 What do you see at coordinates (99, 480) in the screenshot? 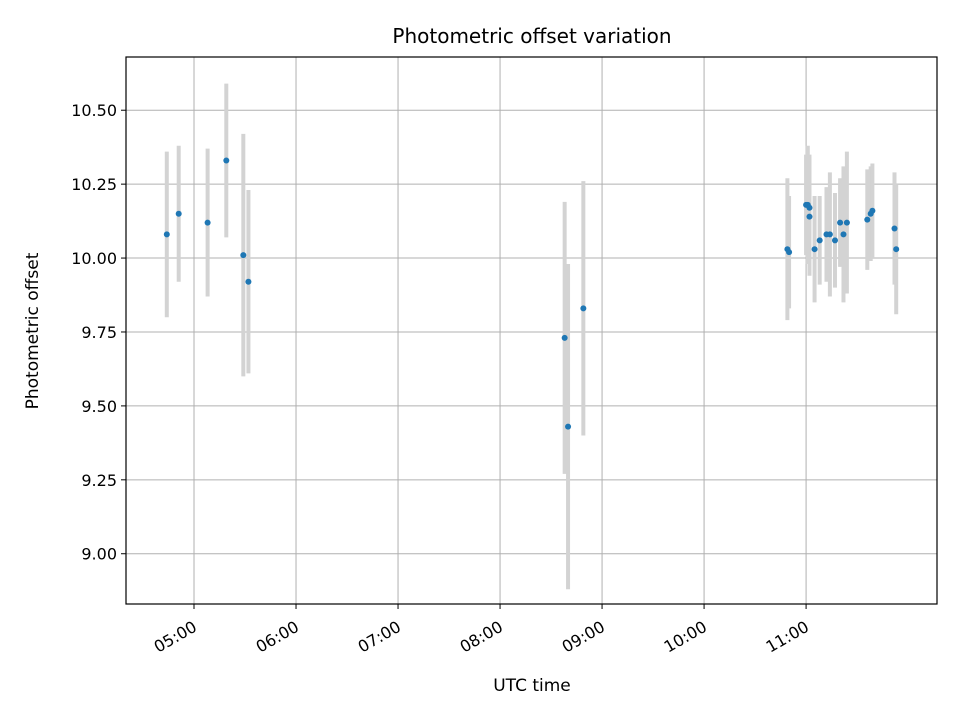
I see `y-tick-label: 9.25` at bounding box center [99, 480].